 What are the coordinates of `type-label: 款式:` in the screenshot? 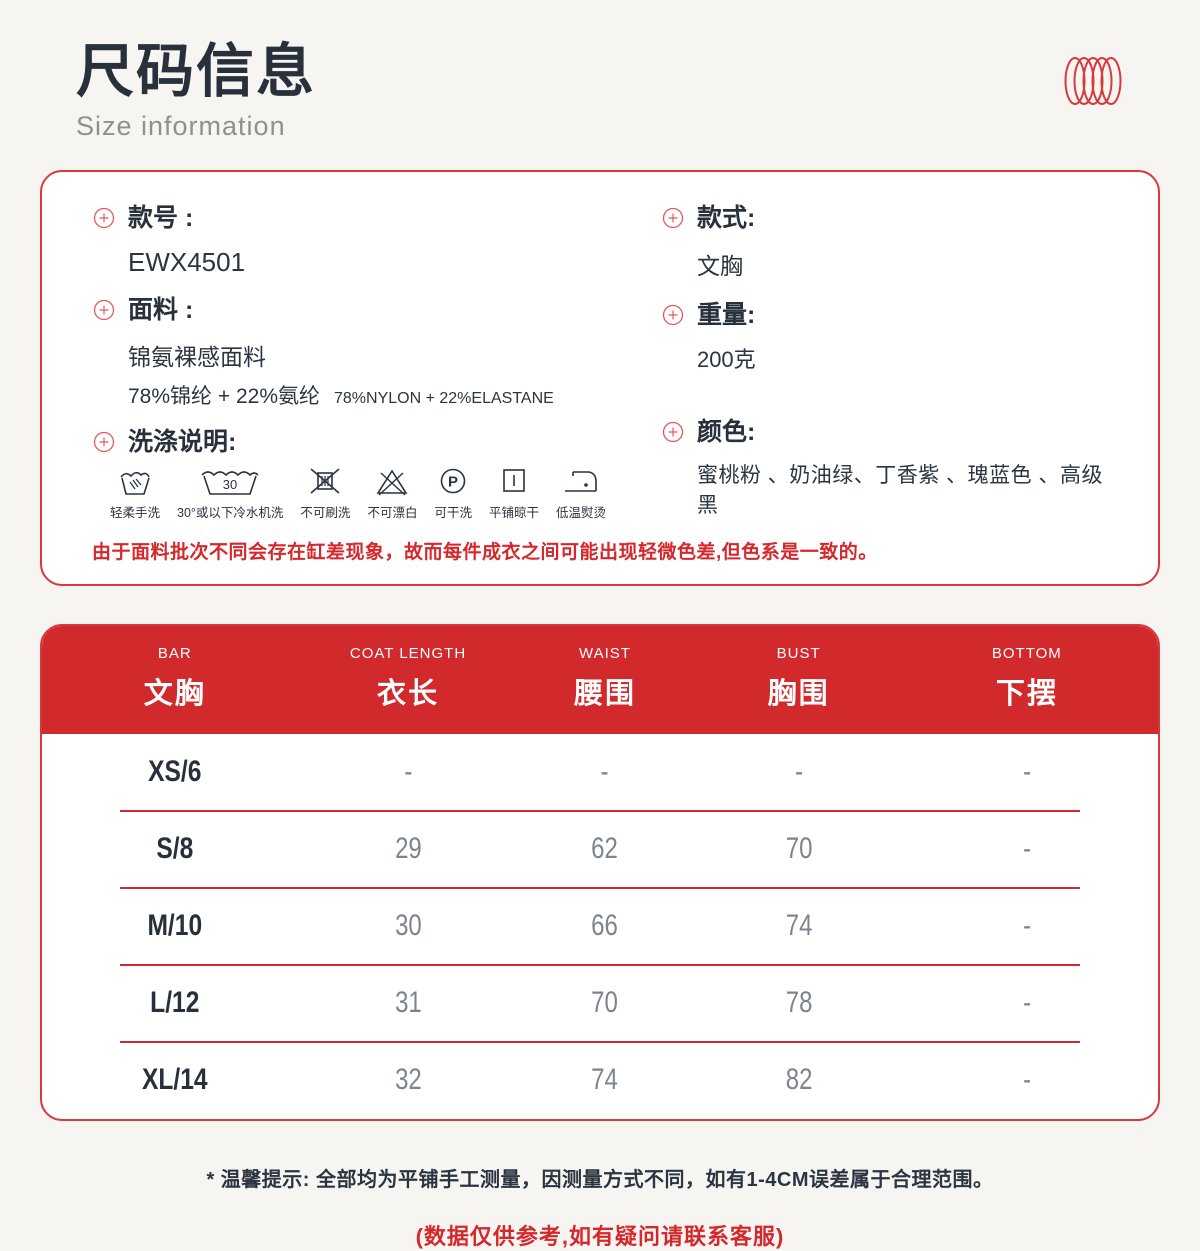 It's located at (726, 217).